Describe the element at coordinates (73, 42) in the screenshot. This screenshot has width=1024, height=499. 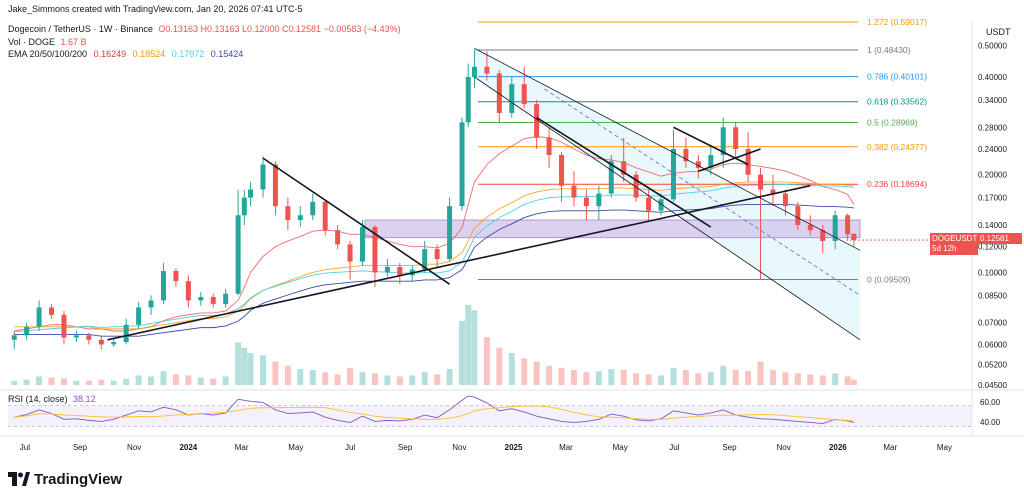
I see `volume-value: 1.67 B` at that location.